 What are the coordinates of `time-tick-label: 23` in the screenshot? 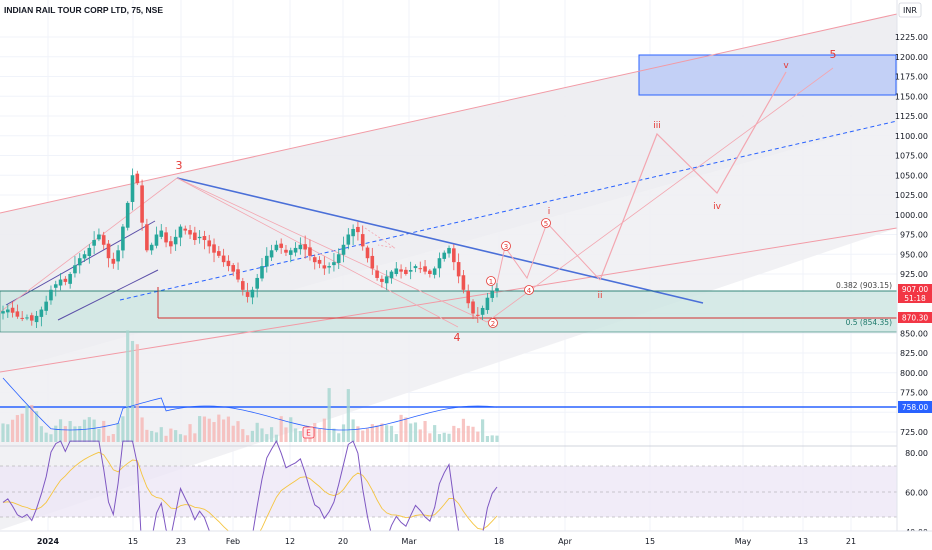 It's located at (181, 541).